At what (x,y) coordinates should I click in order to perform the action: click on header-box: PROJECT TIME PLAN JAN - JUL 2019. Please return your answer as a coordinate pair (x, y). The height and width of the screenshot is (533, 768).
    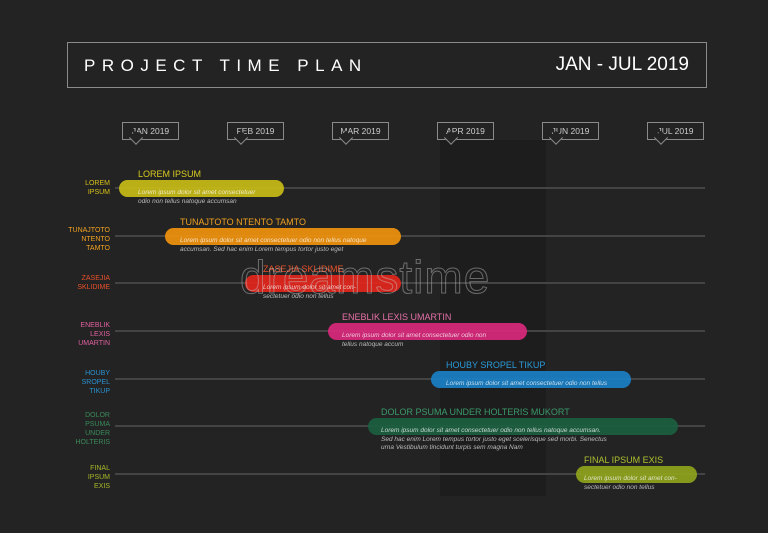
    Looking at the image, I should click on (387, 65).